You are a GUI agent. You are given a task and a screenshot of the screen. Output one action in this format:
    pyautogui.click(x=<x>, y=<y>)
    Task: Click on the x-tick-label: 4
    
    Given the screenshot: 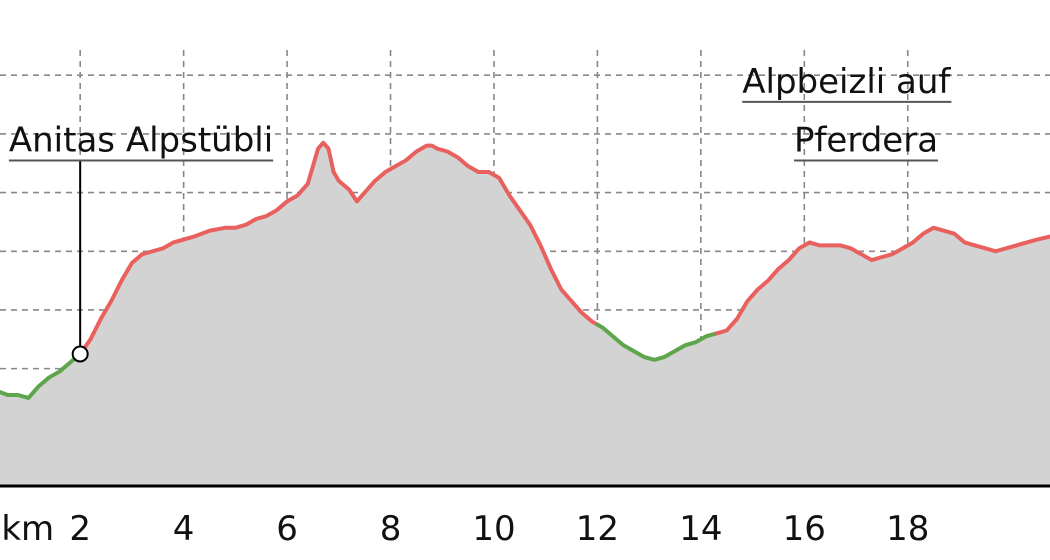 What is the action you would take?
    pyautogui.click(x=184, y=529)
    